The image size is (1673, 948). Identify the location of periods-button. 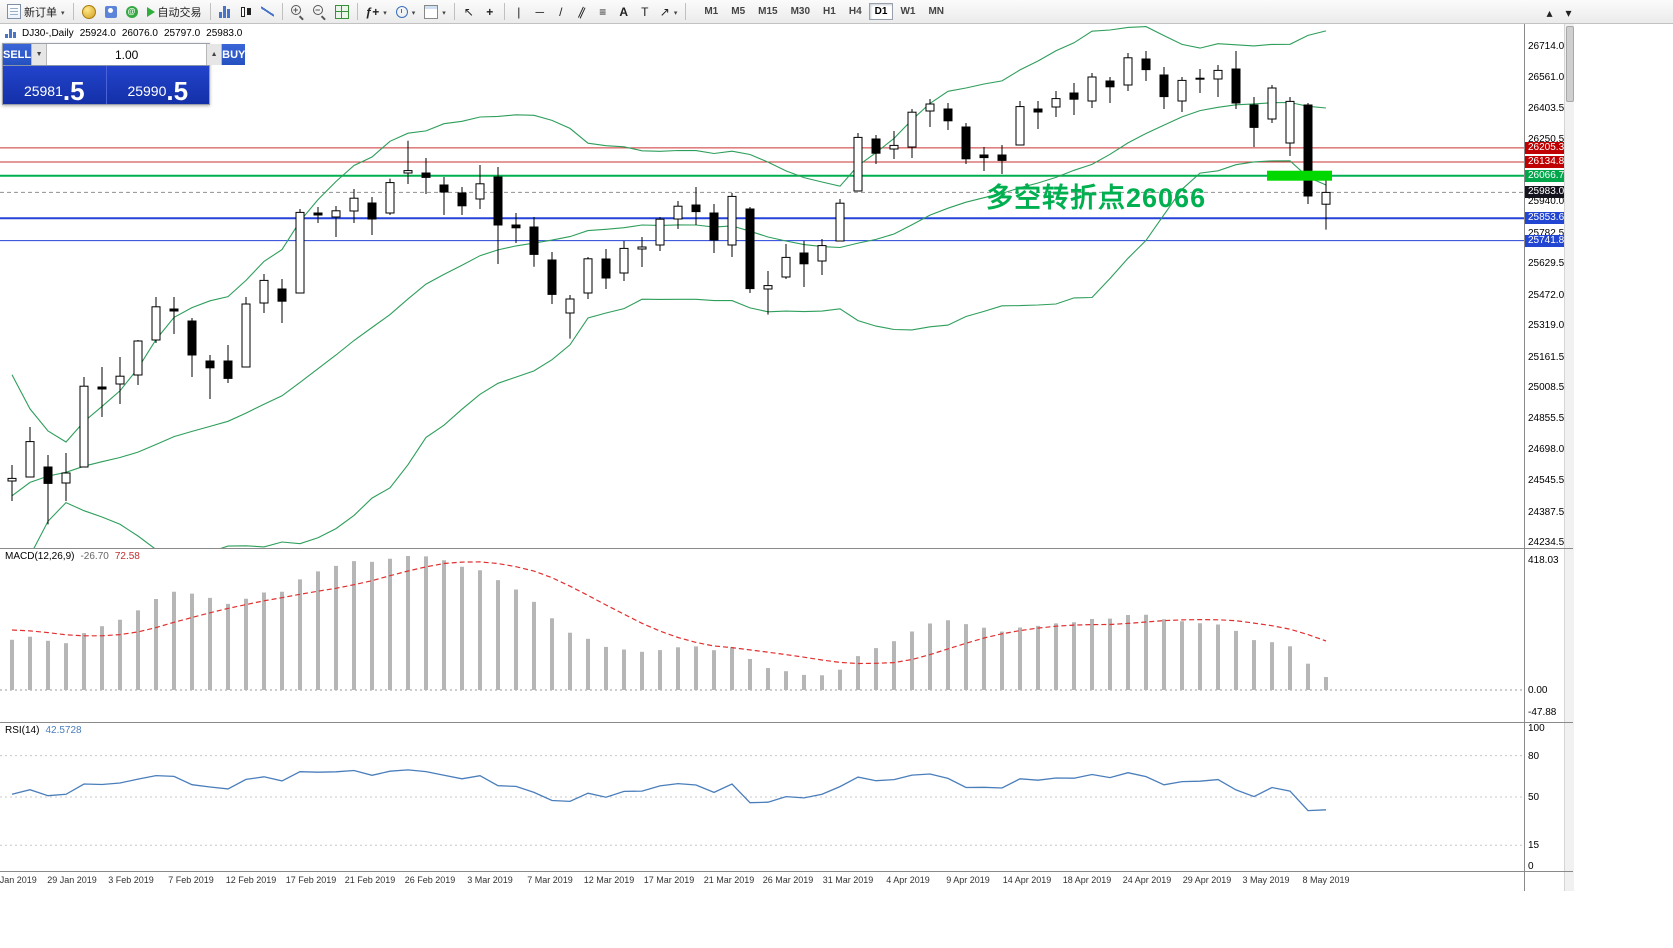
(406, 12).